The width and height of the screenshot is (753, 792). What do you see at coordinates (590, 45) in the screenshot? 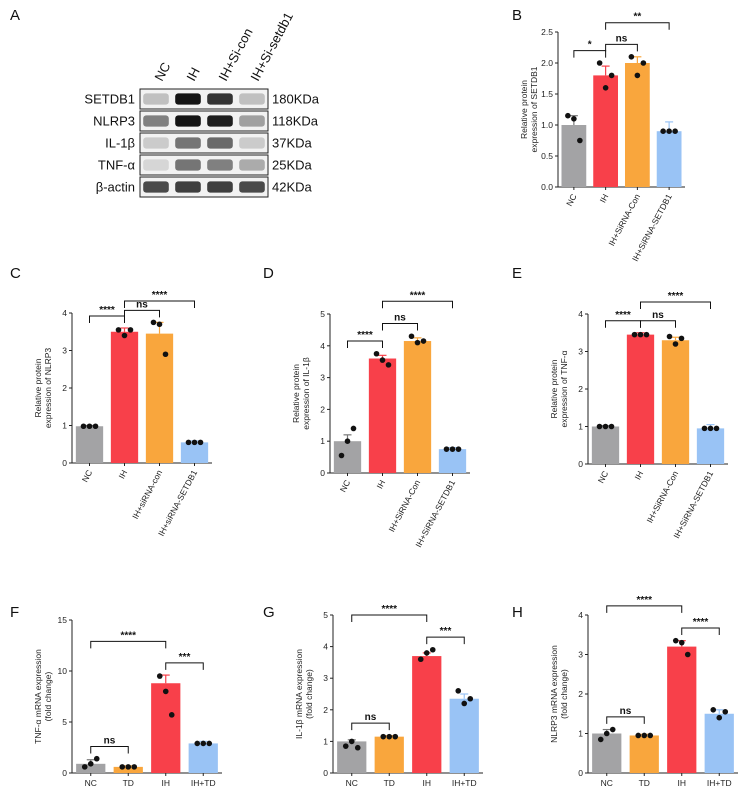
I see `significance-label: *` at bounding box center [590, 45].